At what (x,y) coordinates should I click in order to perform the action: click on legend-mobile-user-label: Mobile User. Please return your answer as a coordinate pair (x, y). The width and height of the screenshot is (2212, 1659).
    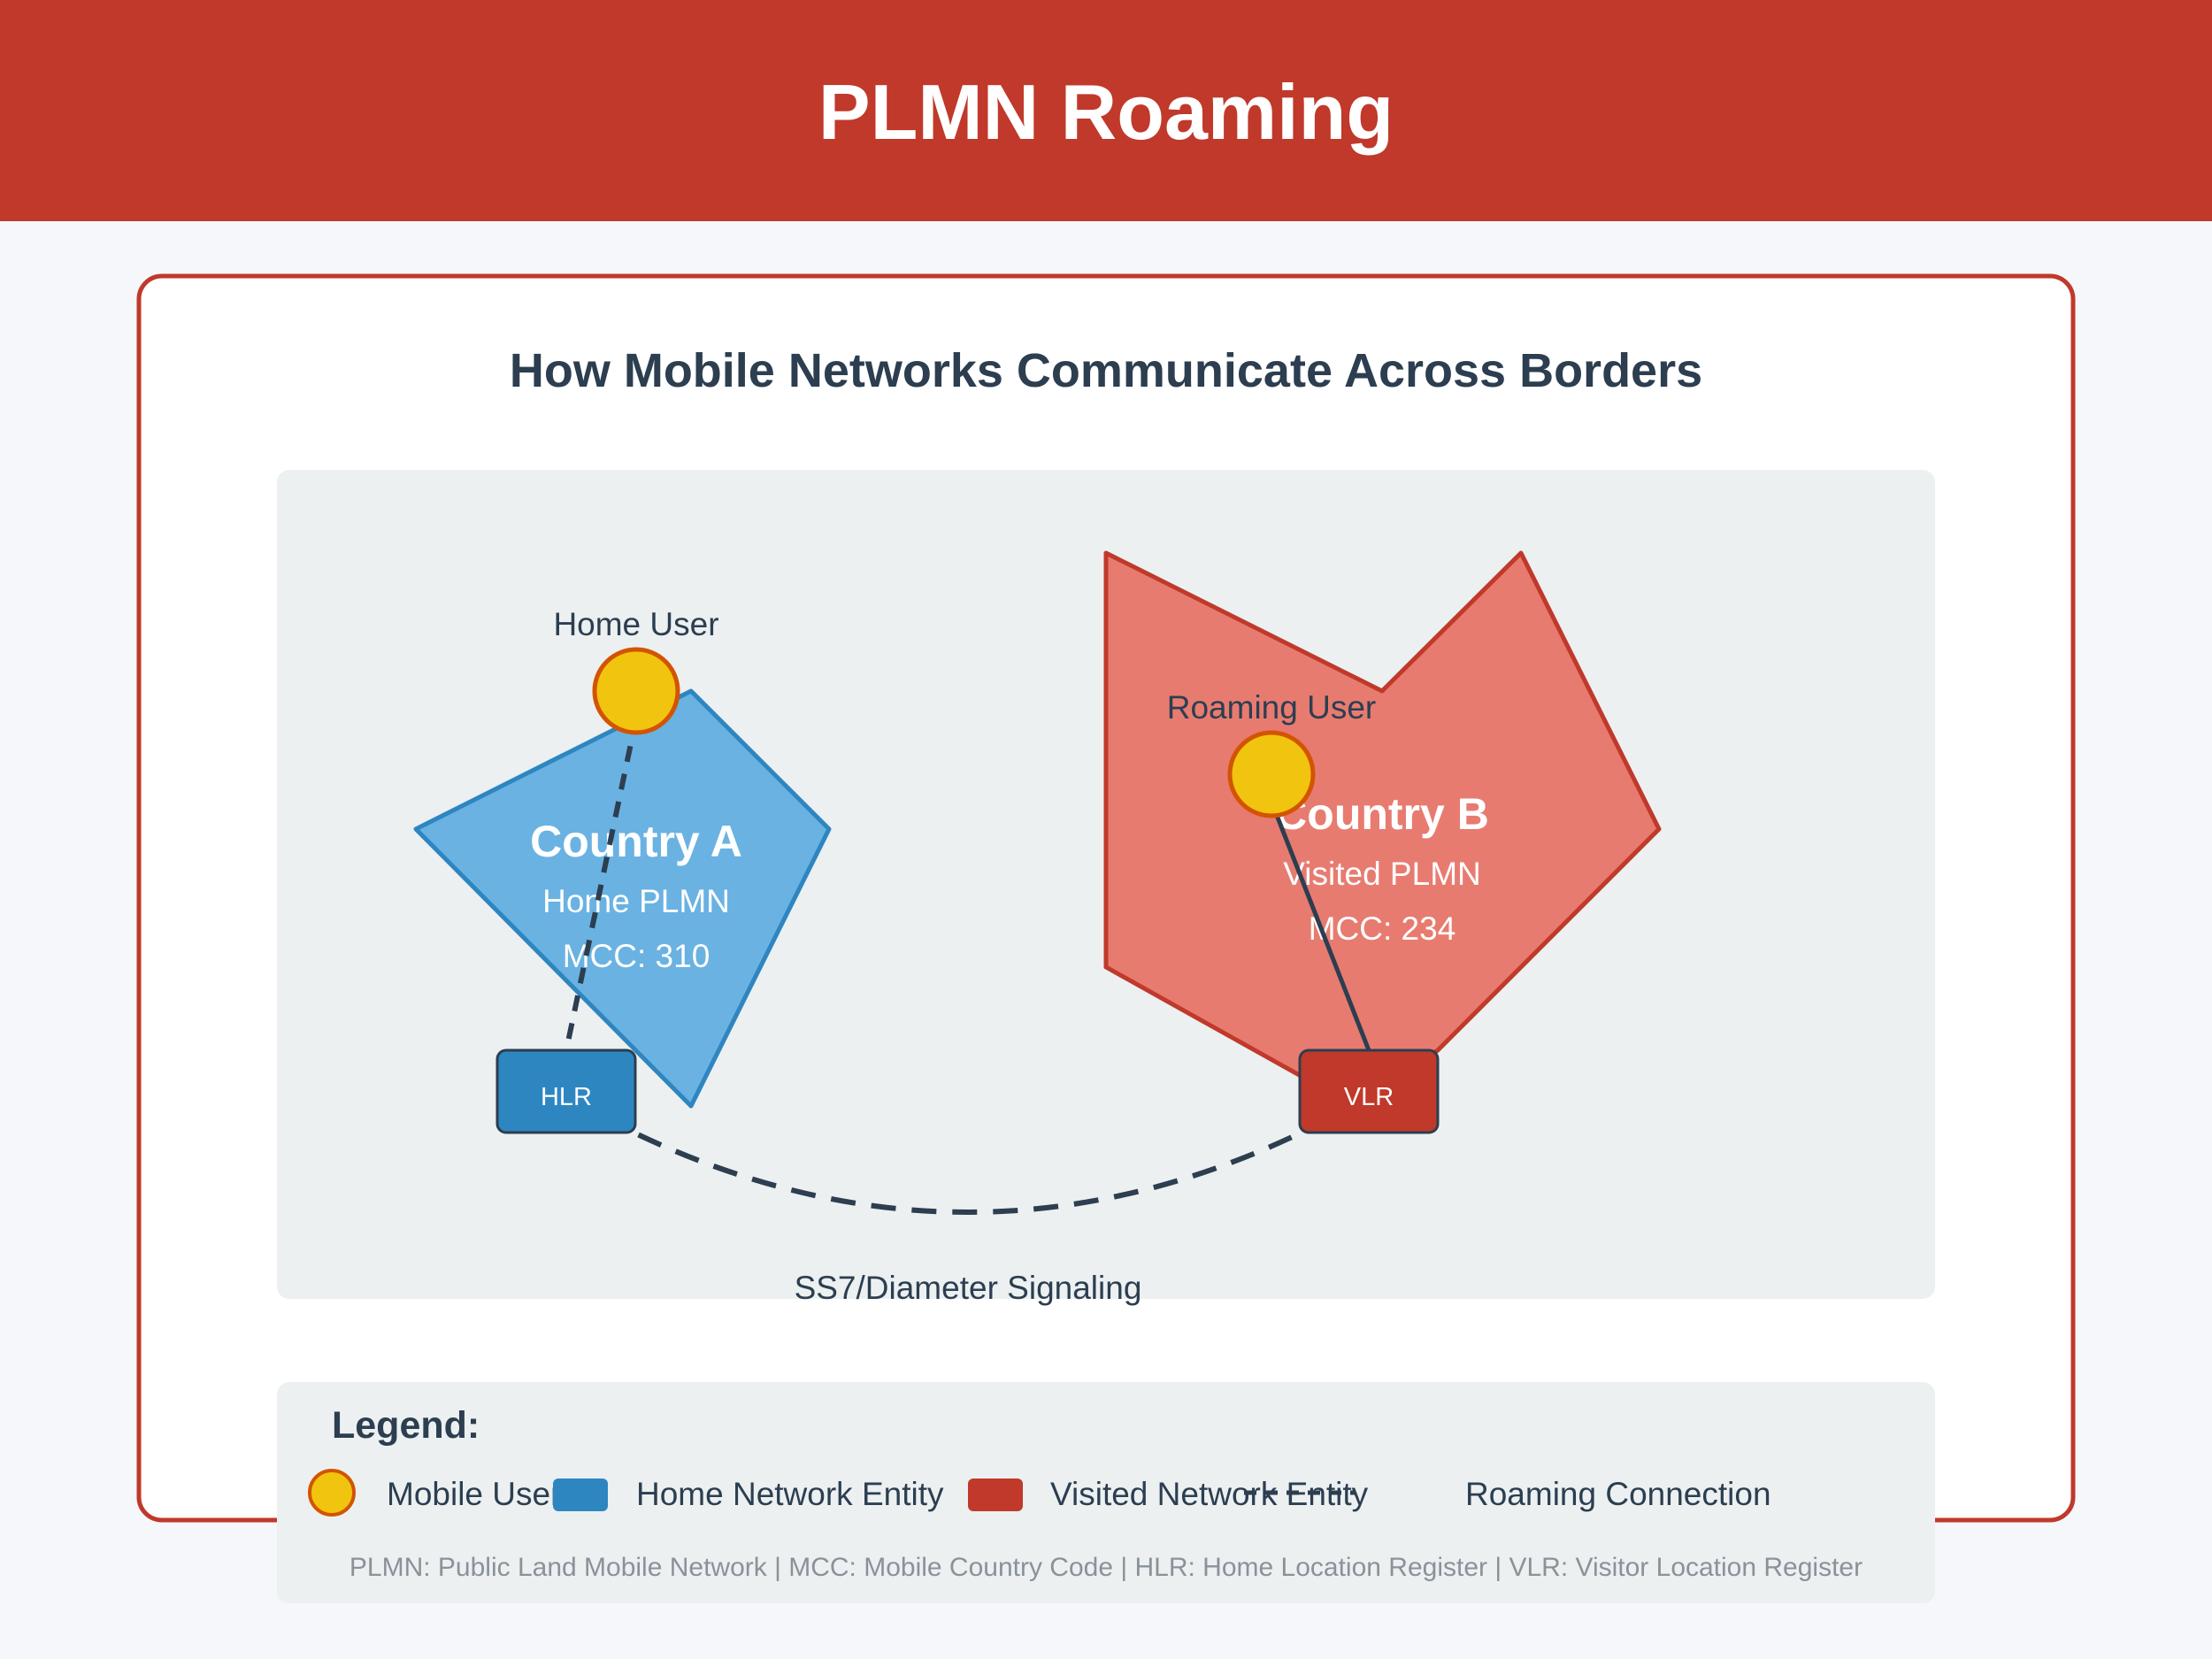
    Looking at the image, I should click on (474, 1494).